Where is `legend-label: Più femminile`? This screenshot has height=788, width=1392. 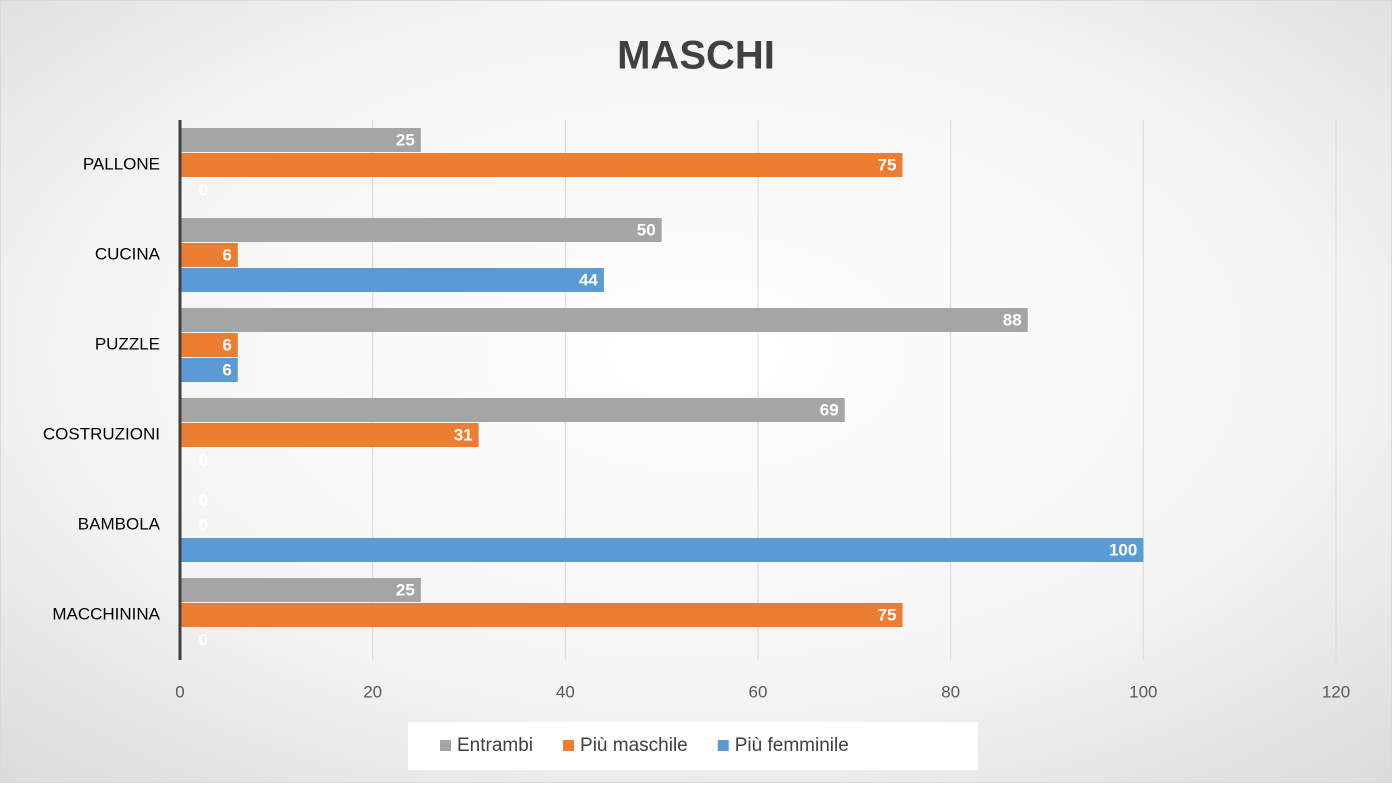 legend-label: Più femminile is located at coordinates (792, 745).